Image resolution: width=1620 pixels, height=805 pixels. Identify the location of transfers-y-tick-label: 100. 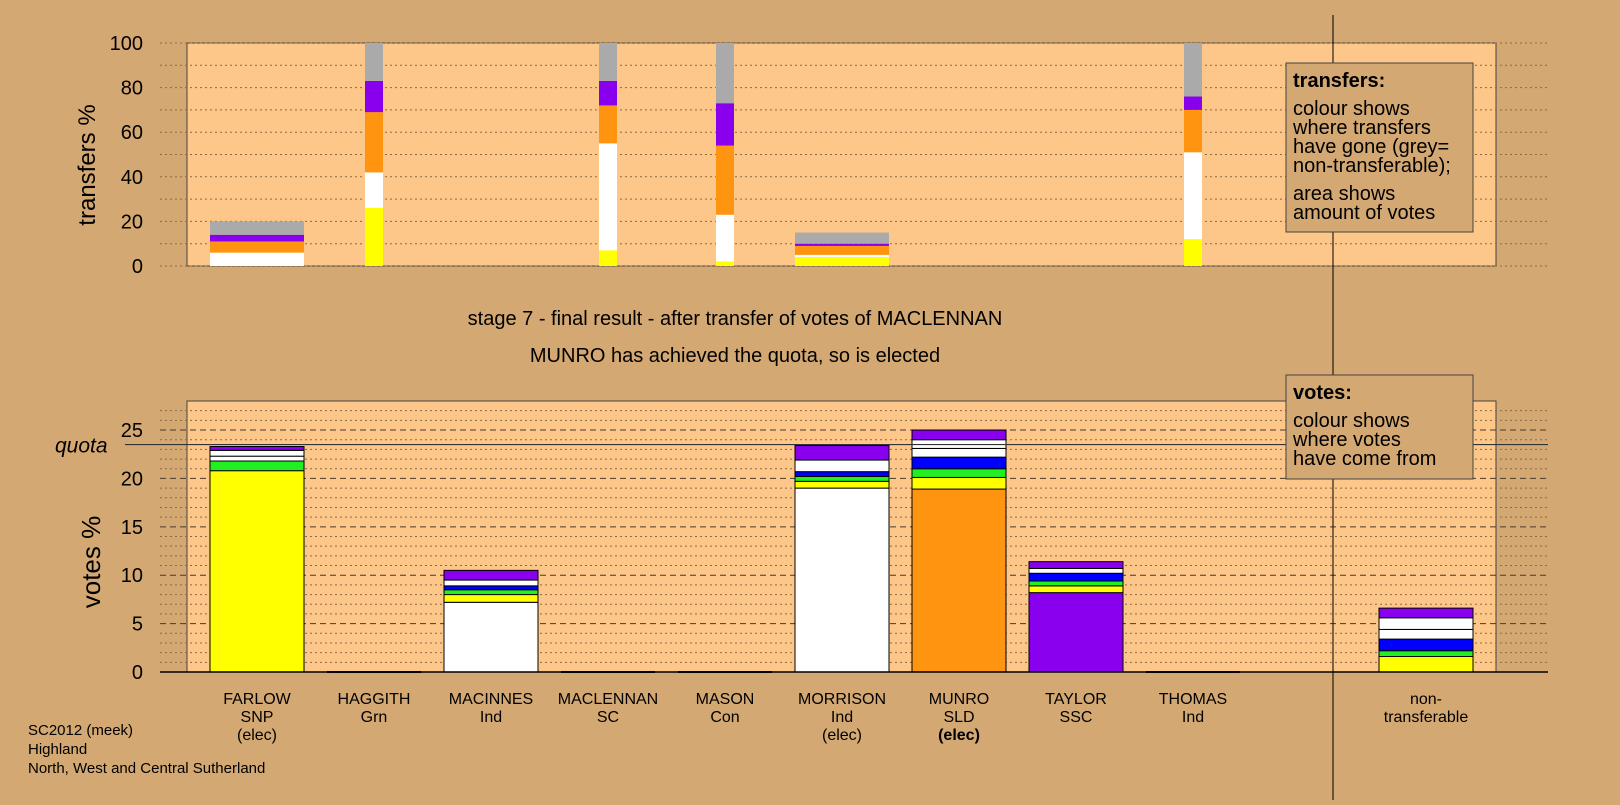
(126, 44).